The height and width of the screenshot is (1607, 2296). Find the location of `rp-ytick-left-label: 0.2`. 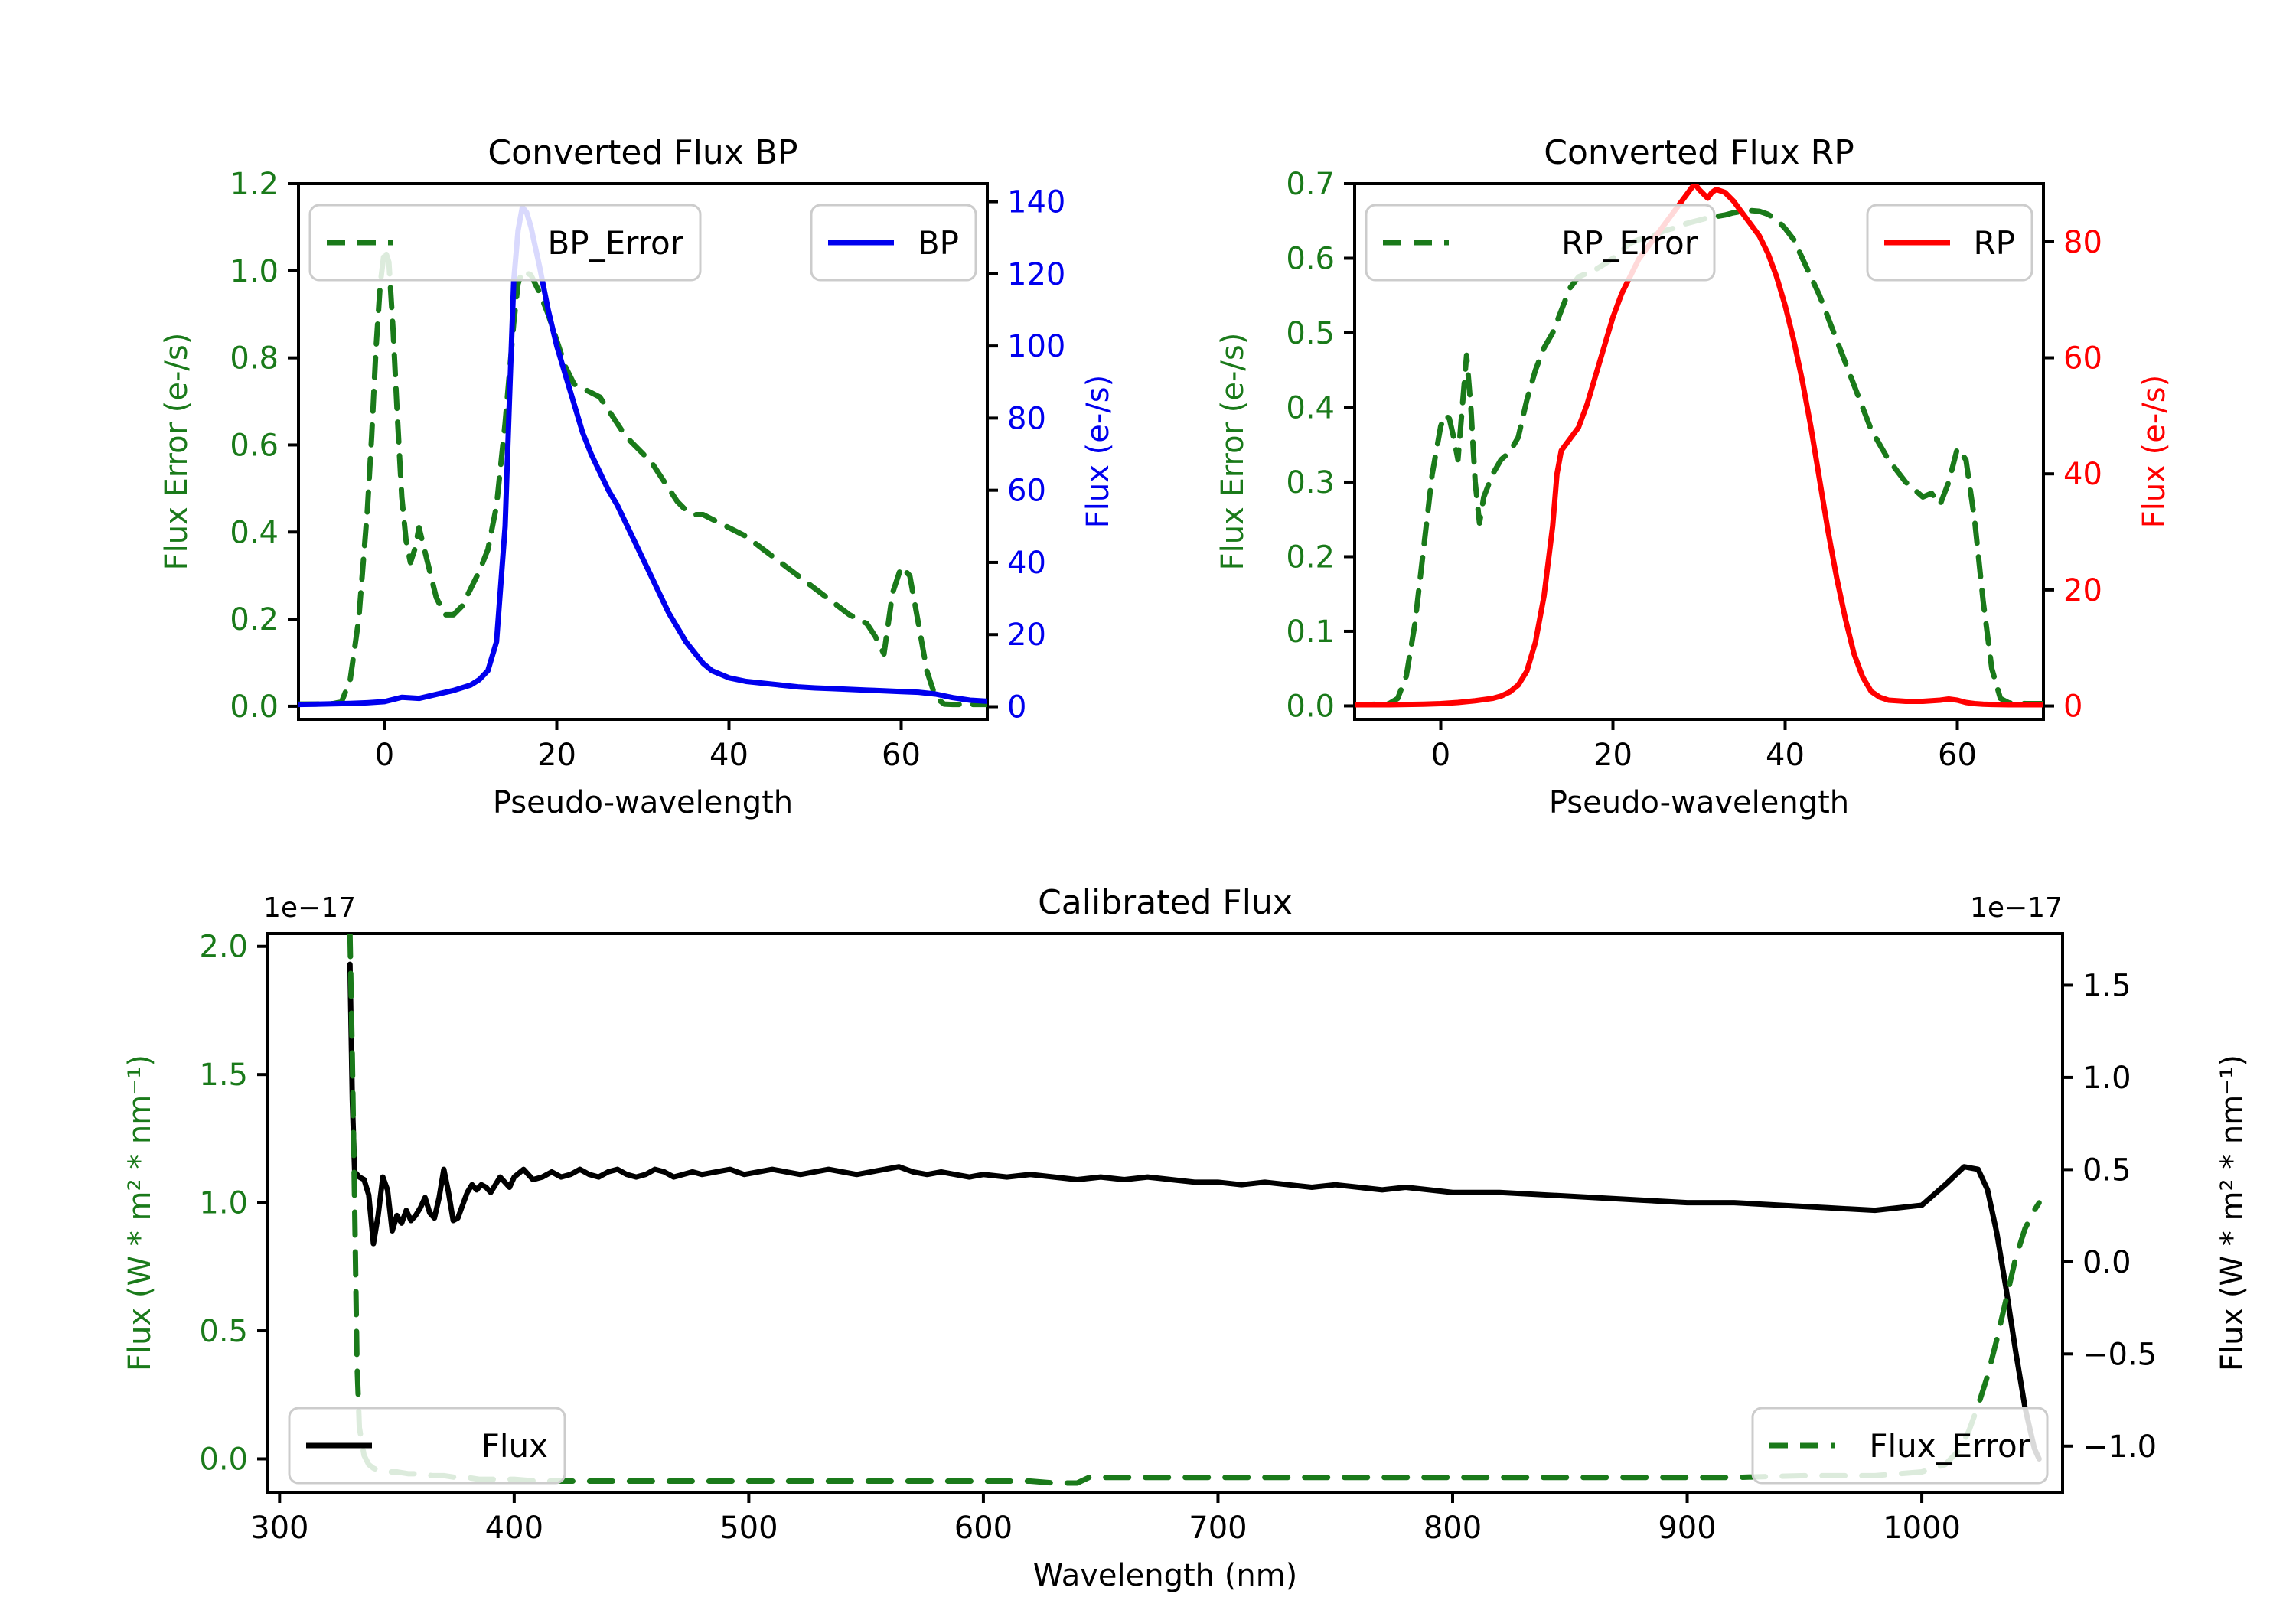

rp-ytick-left-label: 0.2 is located at coordinates (1310, 557).